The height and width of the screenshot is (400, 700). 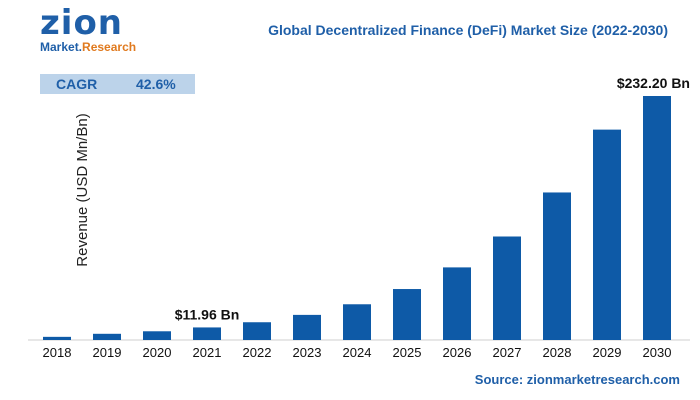 What do you see at coordinates (657, 352) in the screenshot?
I see `x-tick-label-2030: 2030` at bounding box center [657, 352].